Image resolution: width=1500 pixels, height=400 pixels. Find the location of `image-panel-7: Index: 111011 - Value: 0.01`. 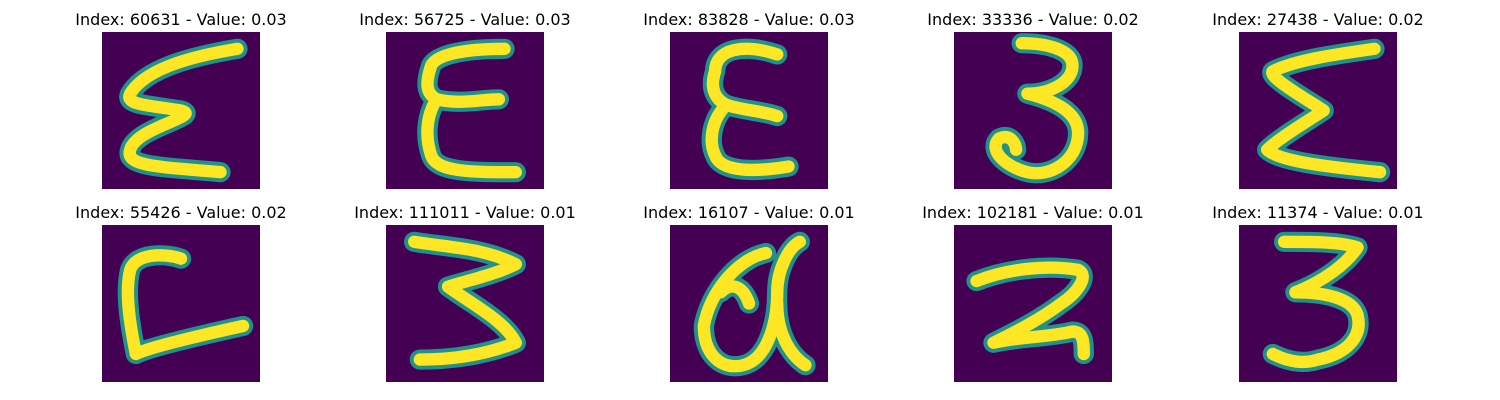

image-panel-7: Index: 111011 - Value: 0.01 is located at coordinates (465, 293).